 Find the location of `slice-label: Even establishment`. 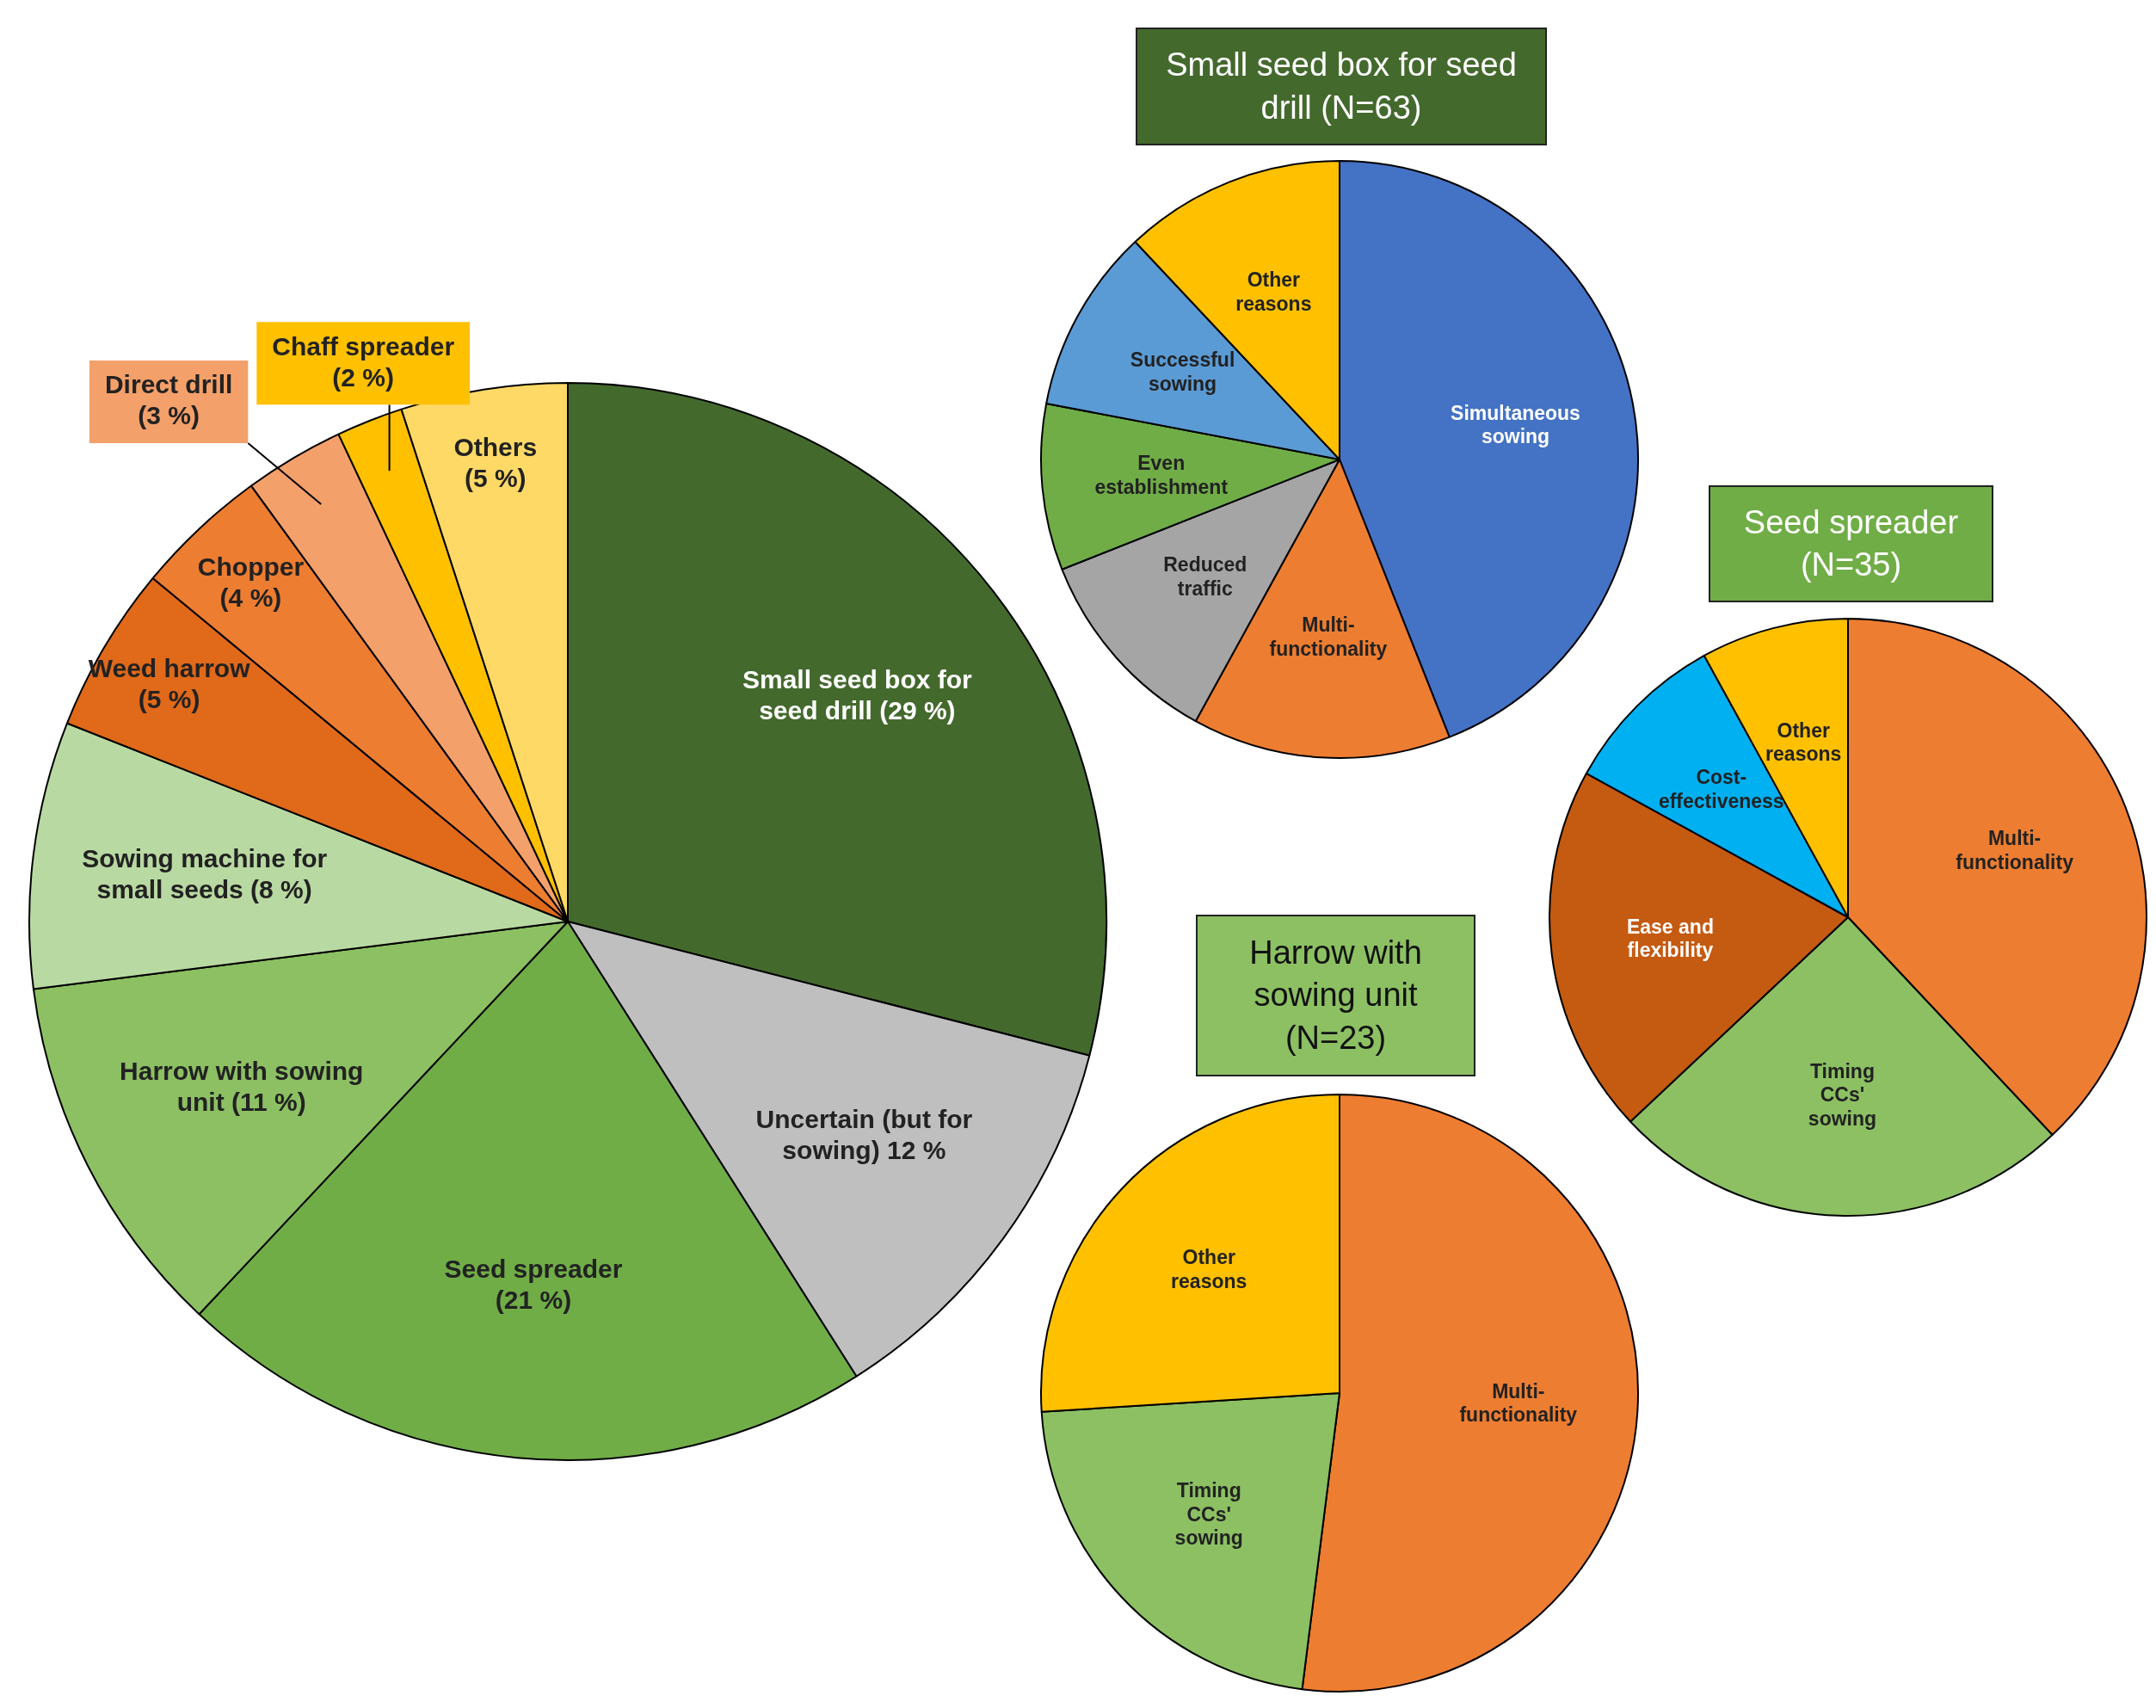

slice-label: Even establishment is located at coordinates (1162, 475).